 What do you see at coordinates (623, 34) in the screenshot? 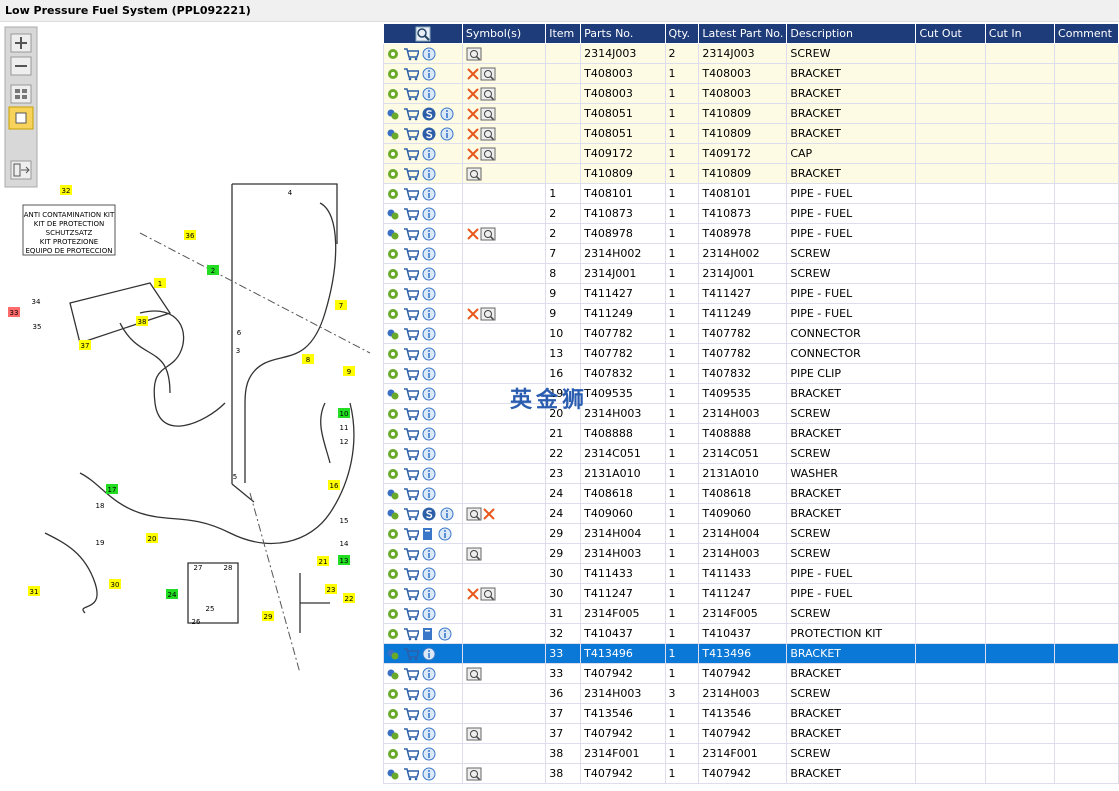
I see `column-header: Parts No.` at bounding box center [623, 34].